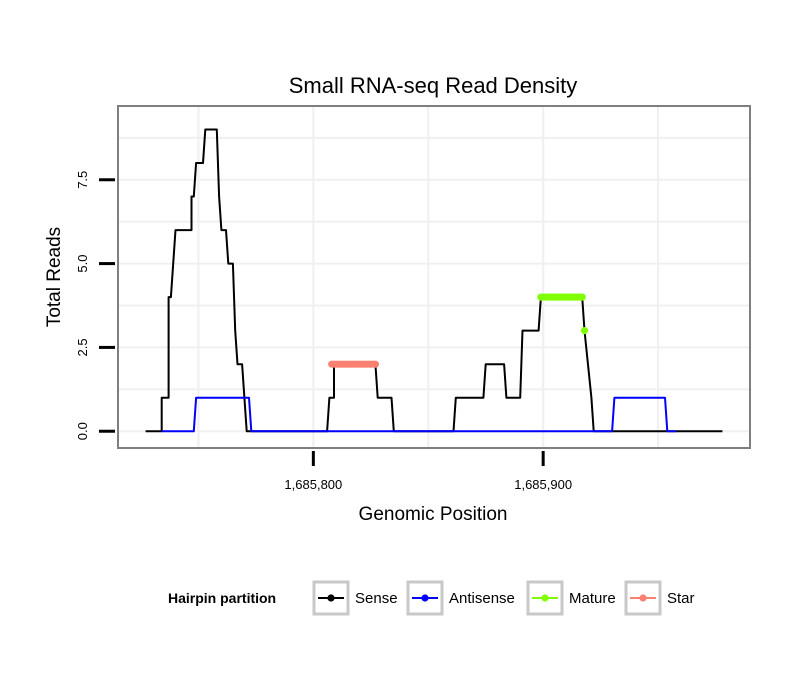 This screenshot has height=690, width=810. What do you see at coordinates (376, 598) in the screenshot?
I see `legend-label-sense: Sense` at bounding box center [376, 598].